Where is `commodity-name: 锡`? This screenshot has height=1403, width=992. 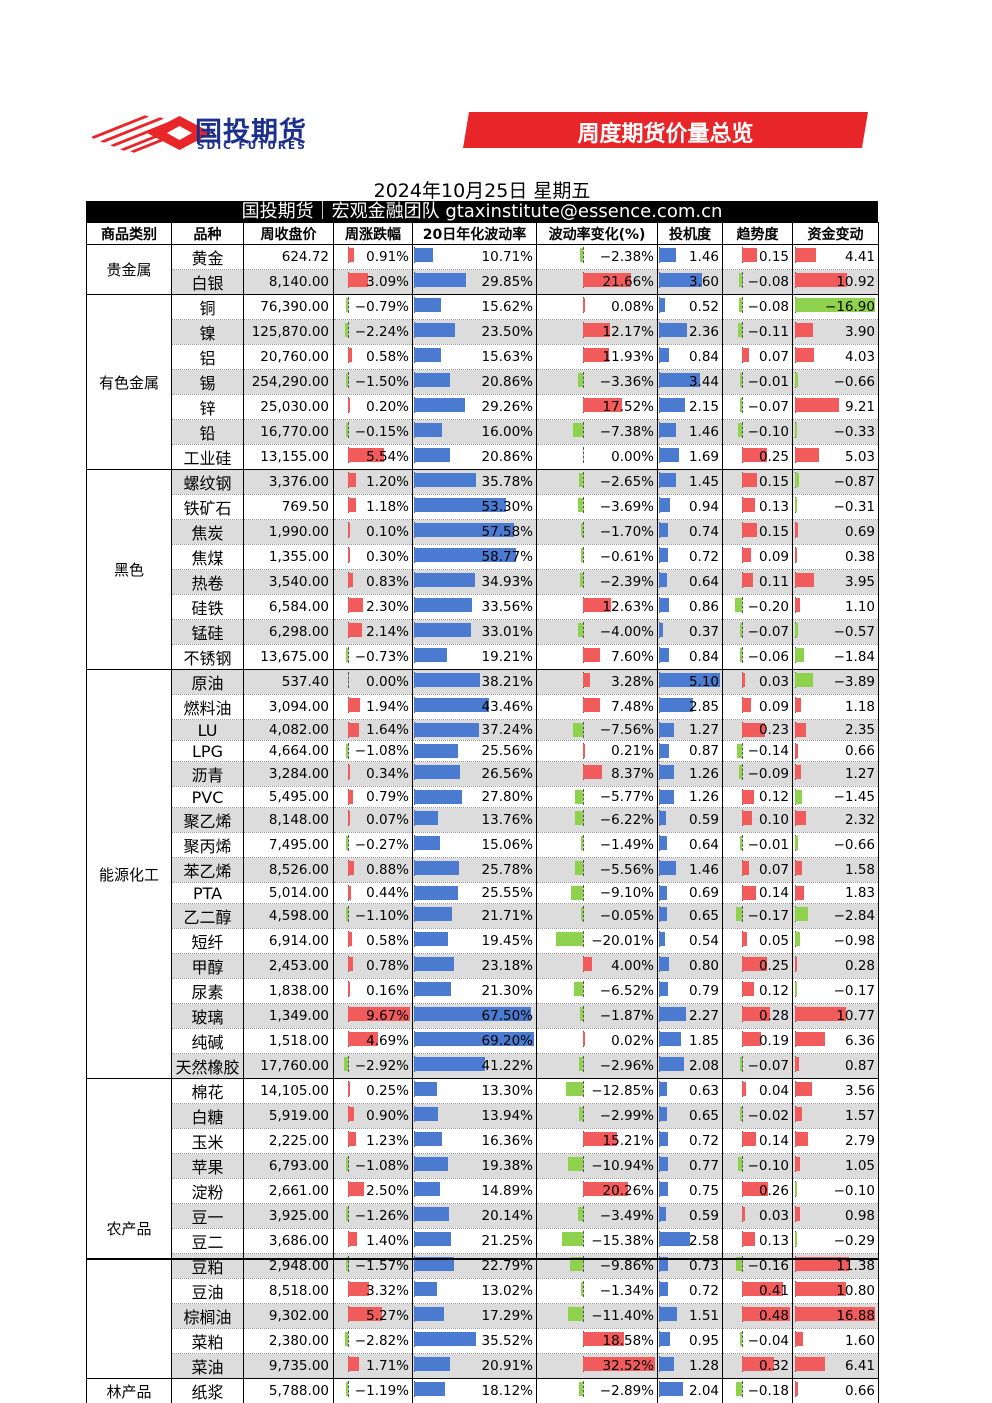 commodity-name: 锡 is located at coordinates (207, 382).